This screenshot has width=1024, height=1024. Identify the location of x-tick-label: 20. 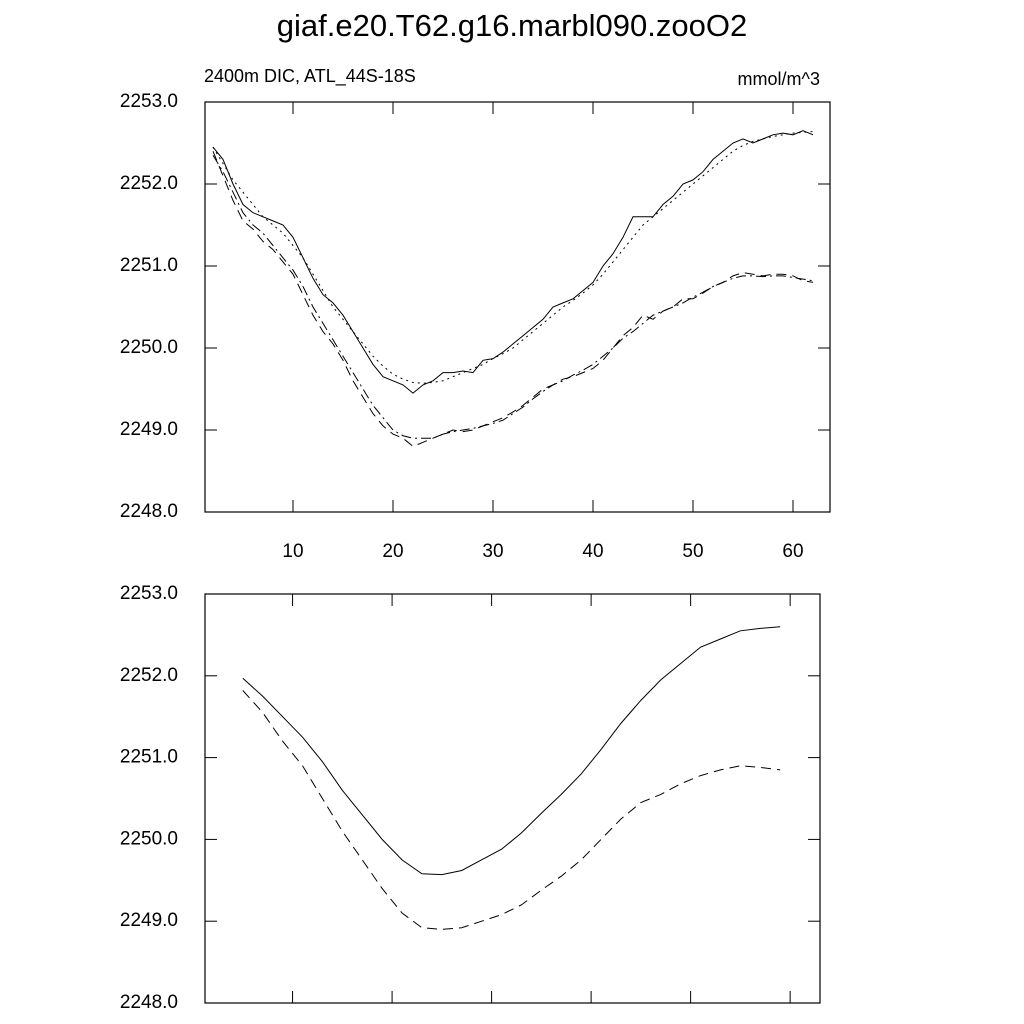
(392, 551).